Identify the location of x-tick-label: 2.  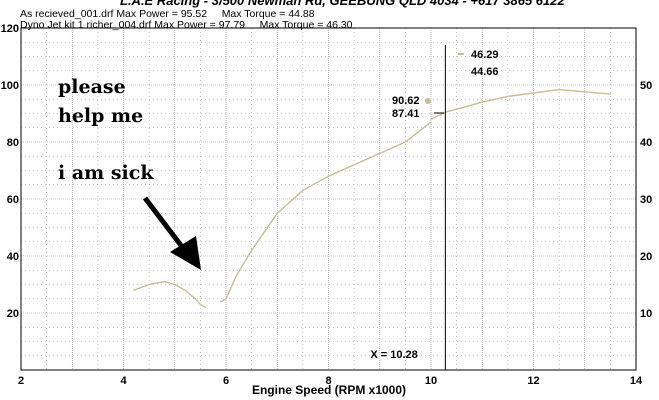
(21, 381).